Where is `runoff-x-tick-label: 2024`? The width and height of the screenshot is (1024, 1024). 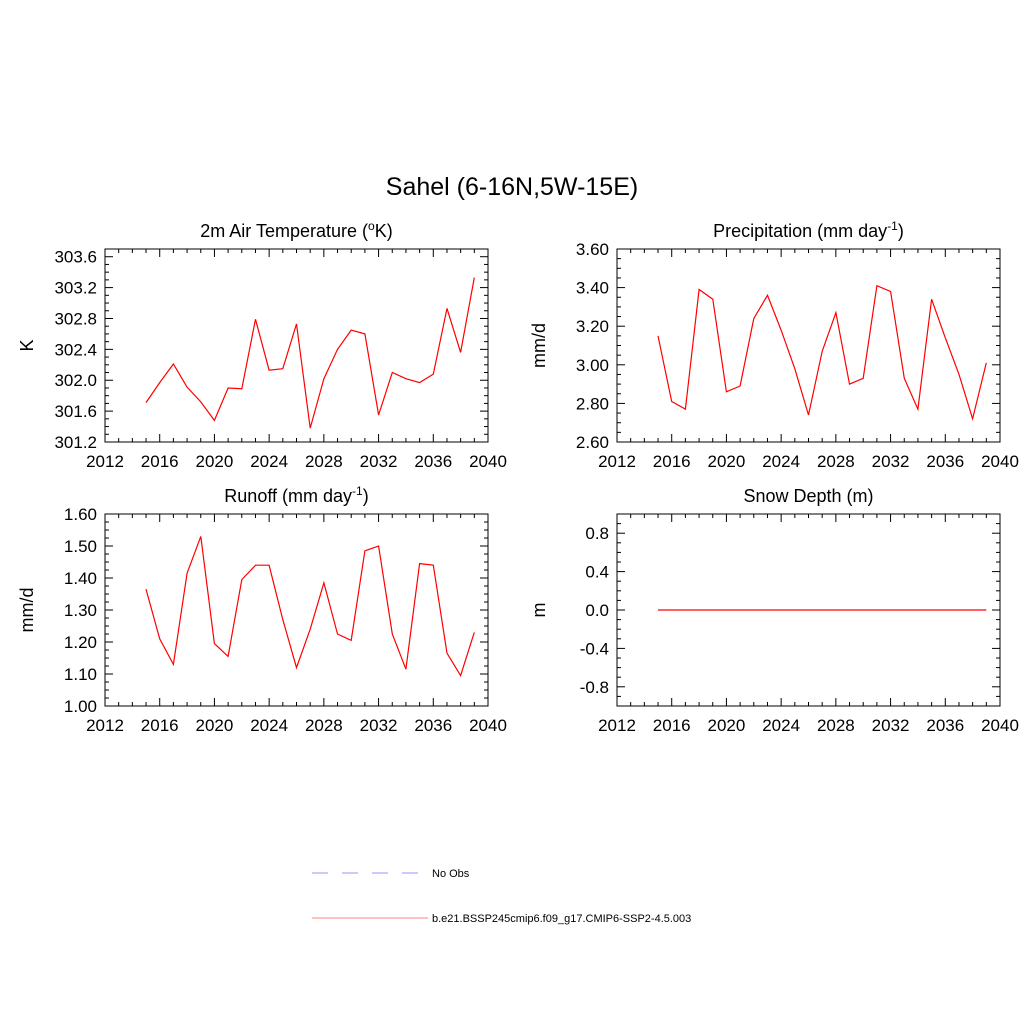 runoff-x-tick-label: 2024 is located at coordinates (269, 725).